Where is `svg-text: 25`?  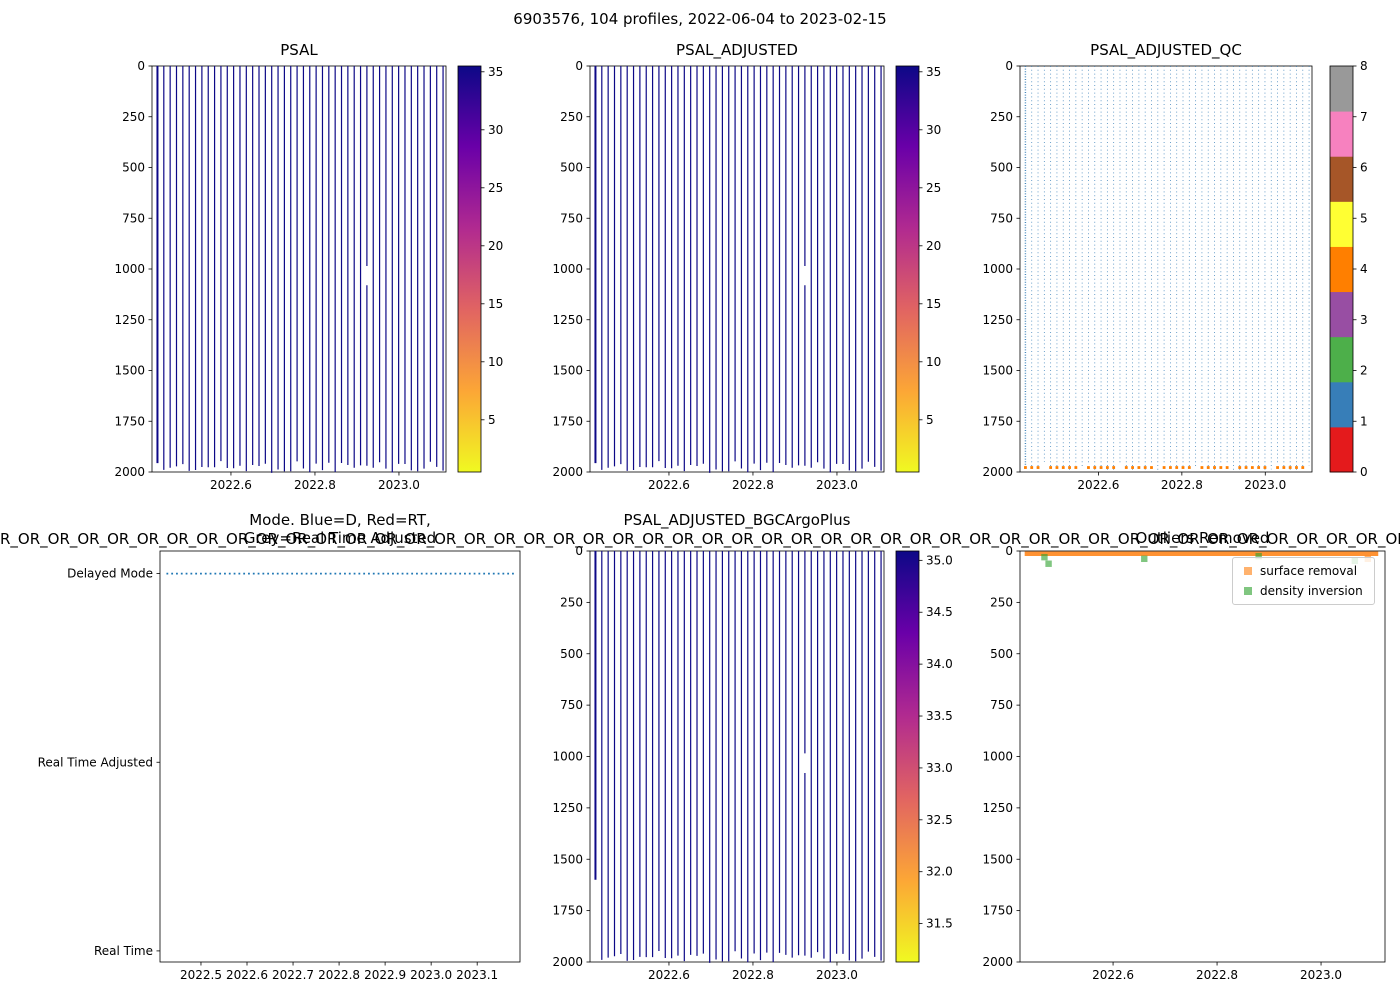 svg-text: 25 is located at coordinates (933, 188).